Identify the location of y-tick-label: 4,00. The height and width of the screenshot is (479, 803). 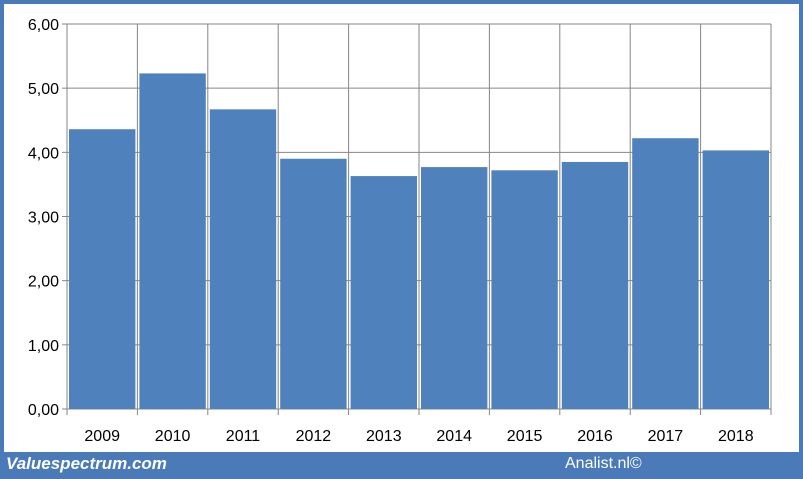
(43, 153).